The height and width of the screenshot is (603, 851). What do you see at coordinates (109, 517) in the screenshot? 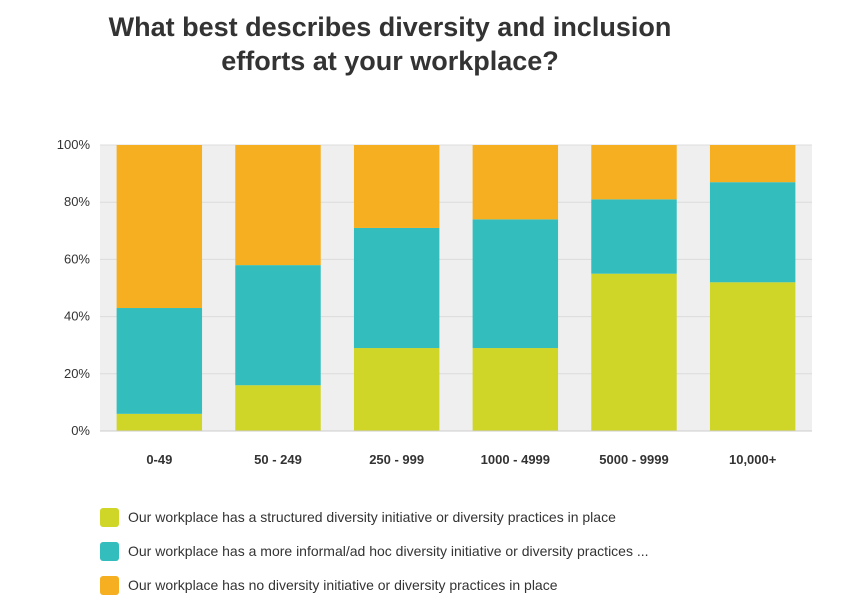
I see `legend-swatch-structured` at bounding box center [109, 517].